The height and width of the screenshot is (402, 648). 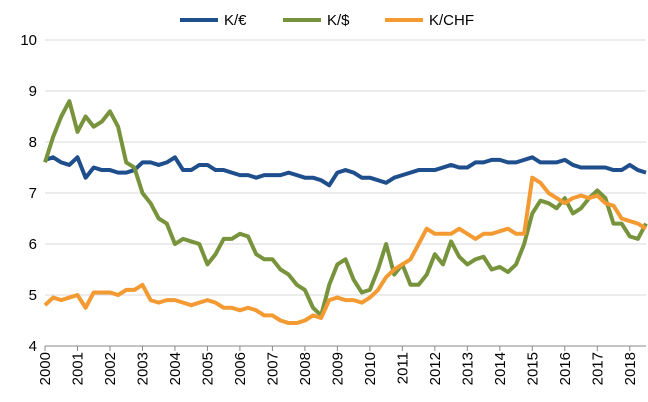 What do you see at coordinates (532, 368) in the screenshot?
I see `x-tick-label: 2015` at bounding box center [532, 368].